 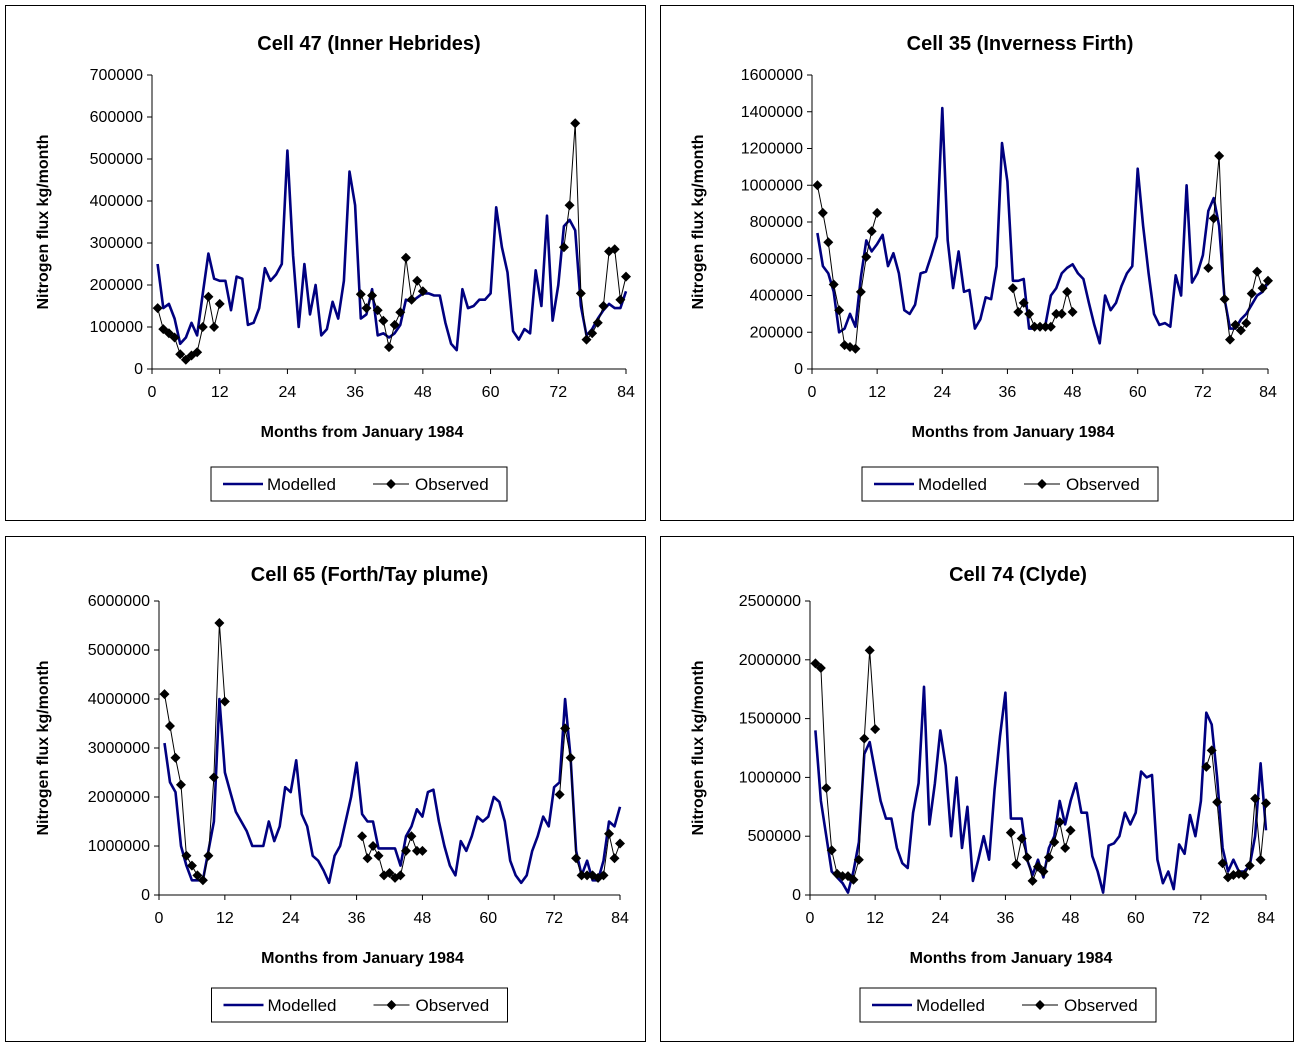 What do you see at coordinates (116, 285) in the screenshot?
I see `y-tick-label: 200000` at bounding box center [116, 285].